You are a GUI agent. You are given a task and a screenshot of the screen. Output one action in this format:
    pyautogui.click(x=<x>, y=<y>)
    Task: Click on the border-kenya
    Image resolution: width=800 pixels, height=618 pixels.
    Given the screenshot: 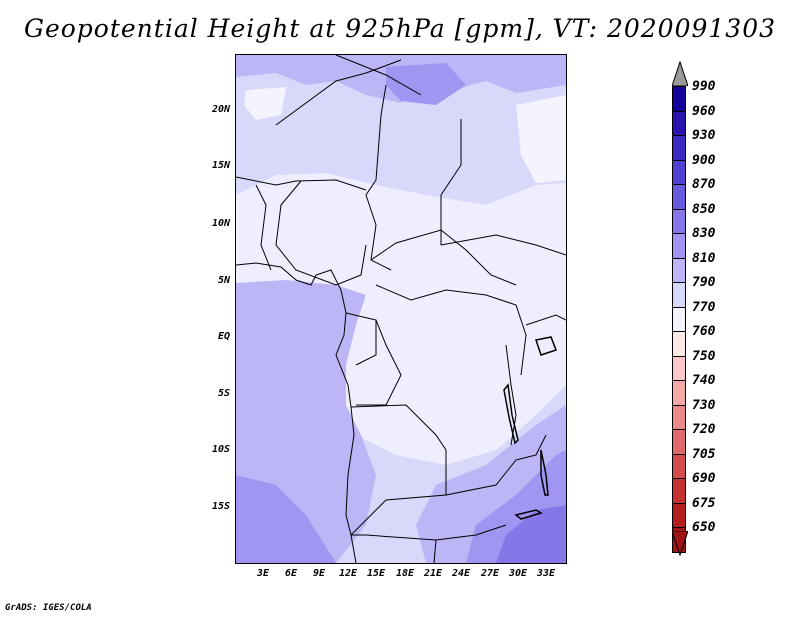 What is the action you would take?
    pyautogui.click(x=545, y=320)
    